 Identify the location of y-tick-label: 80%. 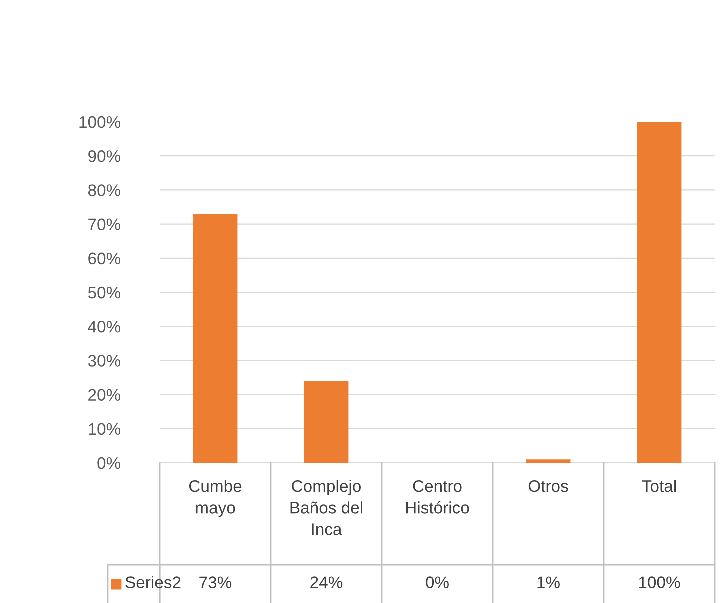
(104, 190).